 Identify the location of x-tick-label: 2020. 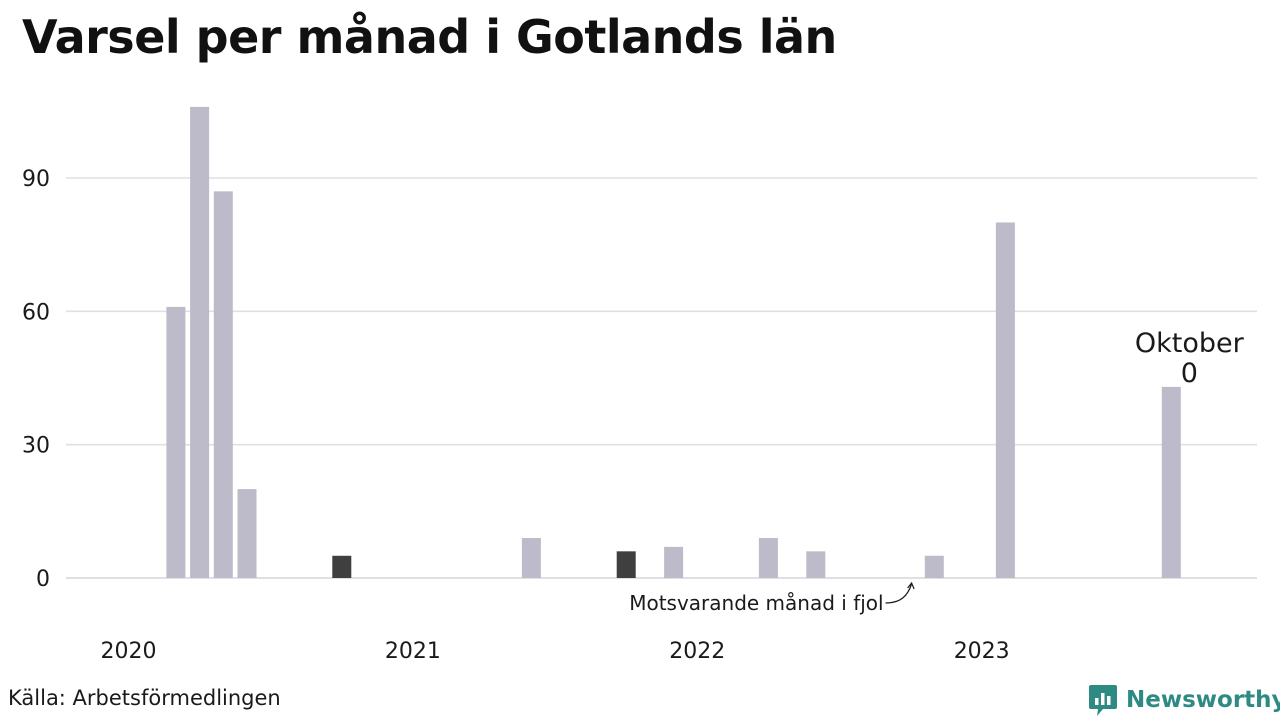
(129, 651).